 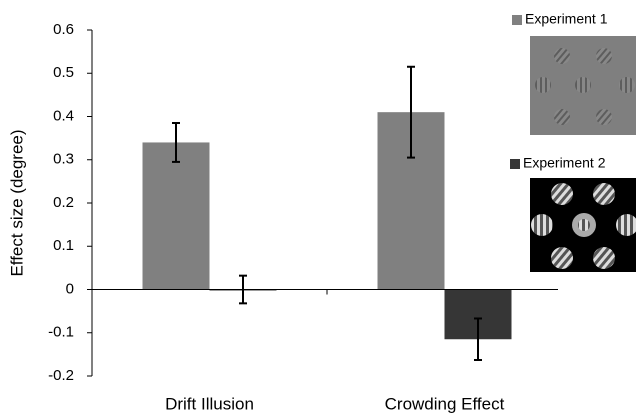 I want to click on y-tick-label: -0.1, so click(x=61, y=332).